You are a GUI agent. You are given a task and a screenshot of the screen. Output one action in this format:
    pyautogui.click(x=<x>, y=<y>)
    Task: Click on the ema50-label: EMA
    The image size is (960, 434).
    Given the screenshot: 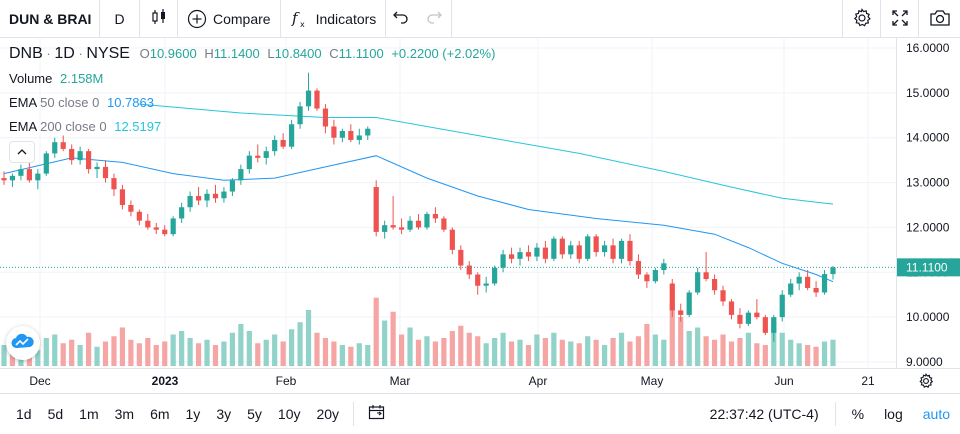 What is the action you would take?
    pyautogui.click(x=23, y=102)
    